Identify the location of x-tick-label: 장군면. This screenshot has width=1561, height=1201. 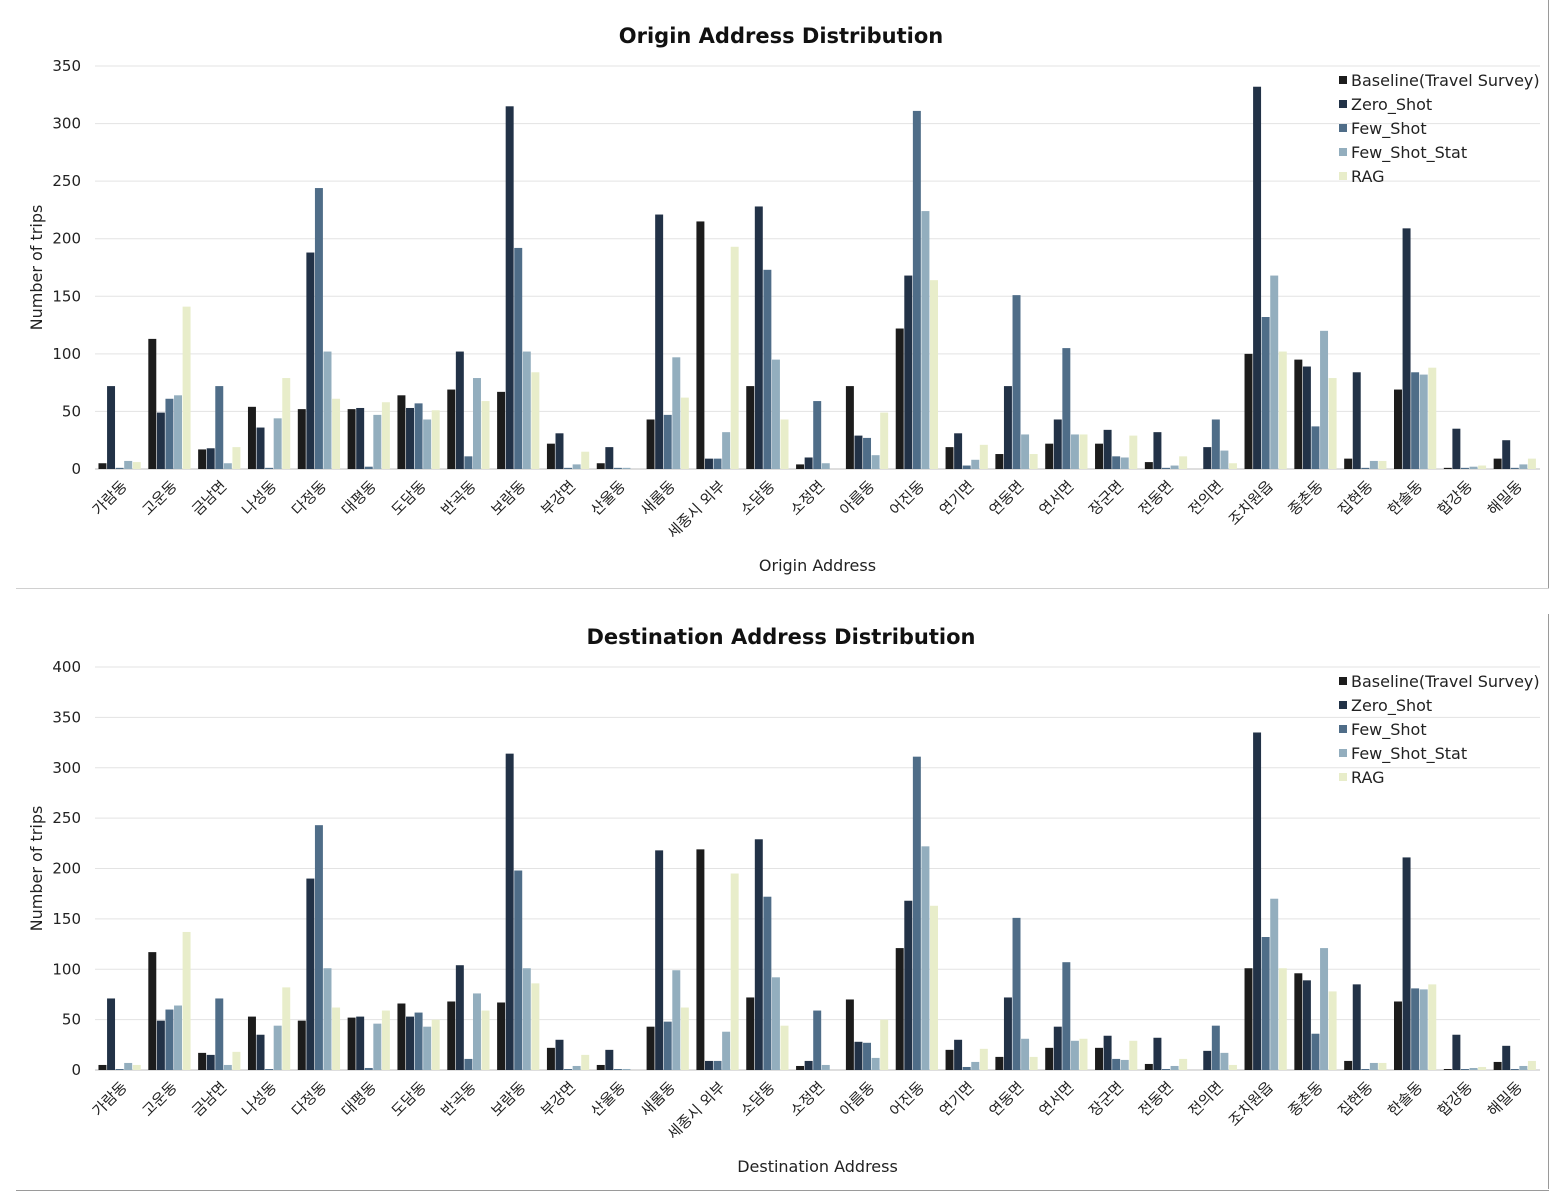
(1106, 1099).